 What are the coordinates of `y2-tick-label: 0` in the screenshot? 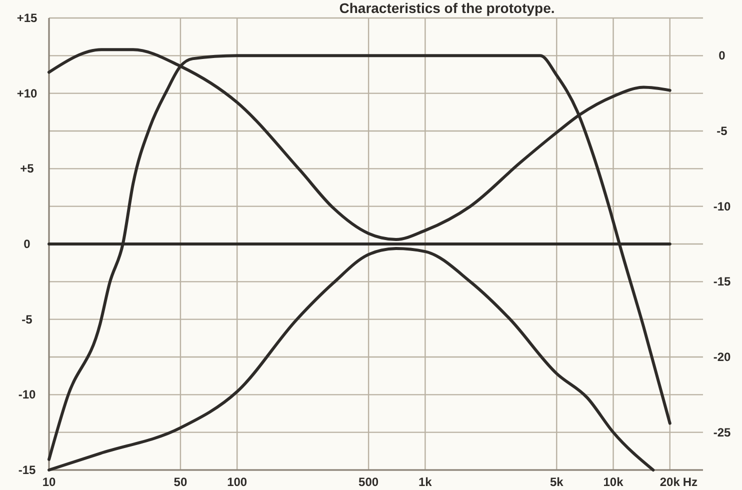 It's located at (722, 55).